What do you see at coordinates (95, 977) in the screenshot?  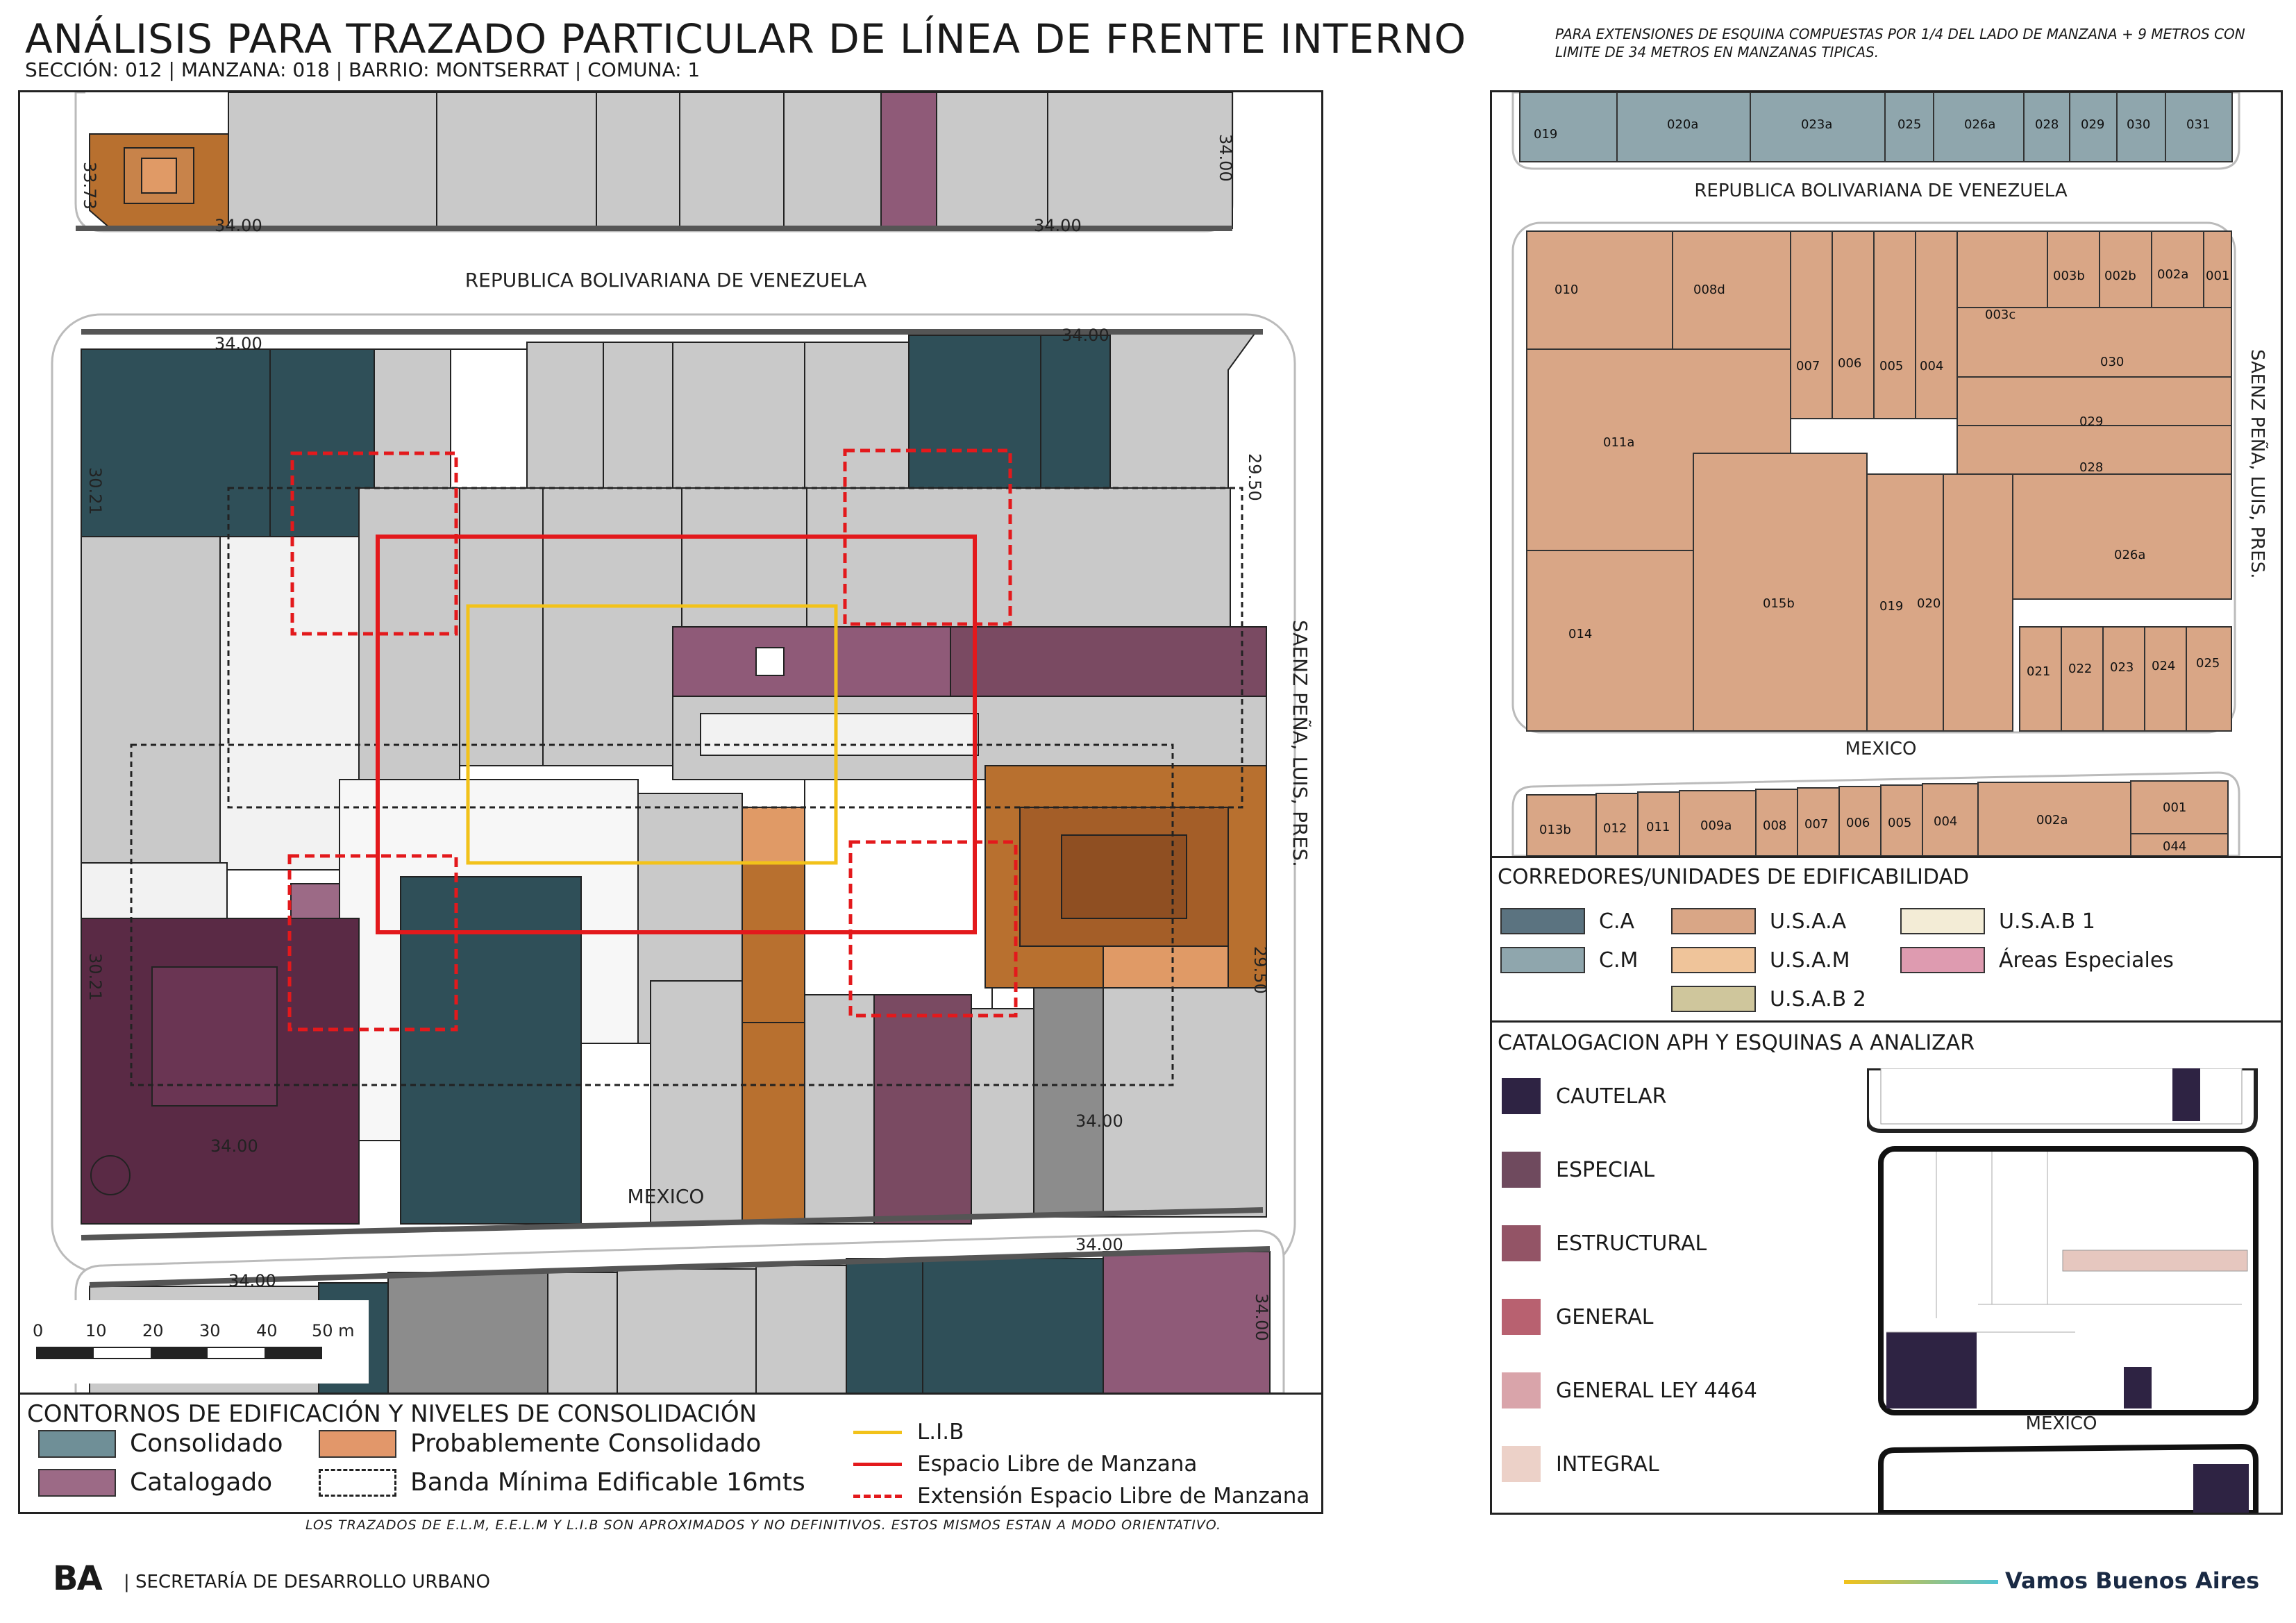 I see `dim-main-left-lower: 30.21` at bounding box center [95, 977].